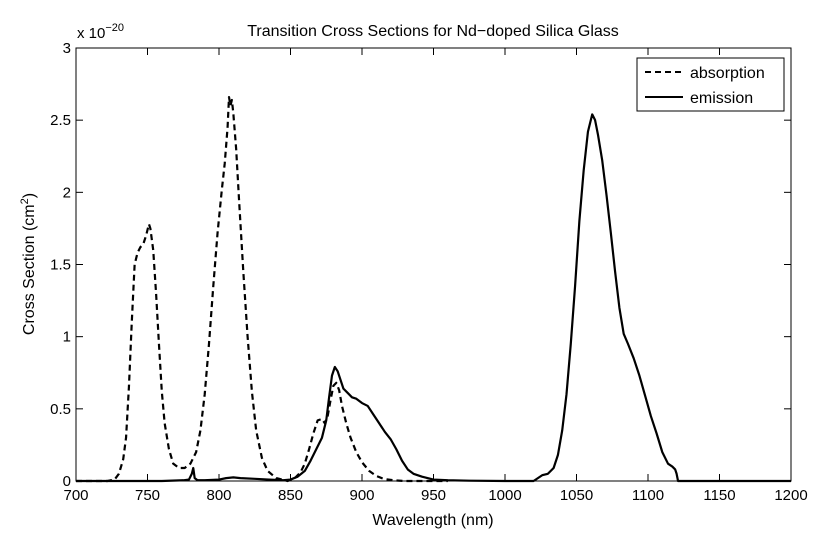 The width and height of the screenshot is (828, 536). Describe the element at coordinates (29, 269) in the screenshot. I see `y-axis-title-main: Cross Section (cm` at that location.